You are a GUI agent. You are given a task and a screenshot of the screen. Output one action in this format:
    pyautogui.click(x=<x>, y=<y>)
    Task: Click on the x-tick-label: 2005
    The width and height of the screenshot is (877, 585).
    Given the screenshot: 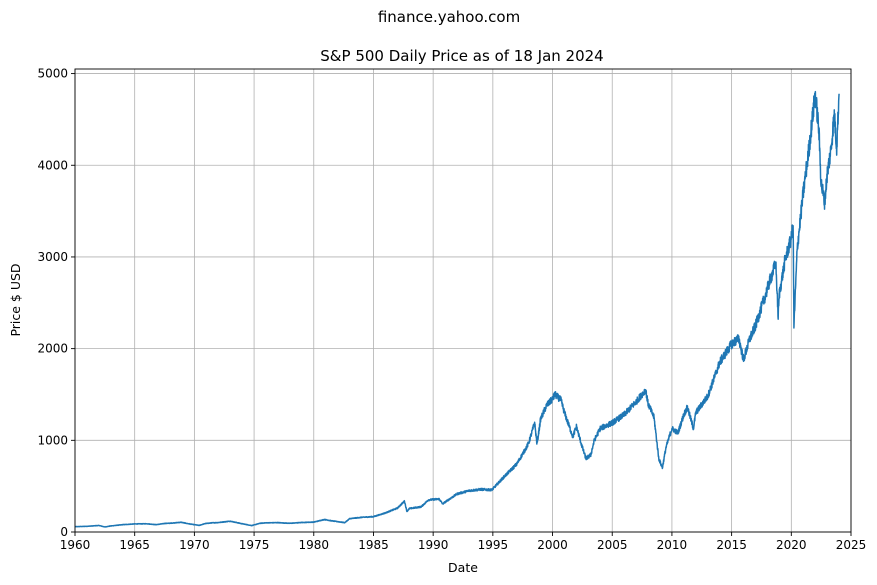 What is the action you would take?
    pyautogui.click(x=612, y=545)
    